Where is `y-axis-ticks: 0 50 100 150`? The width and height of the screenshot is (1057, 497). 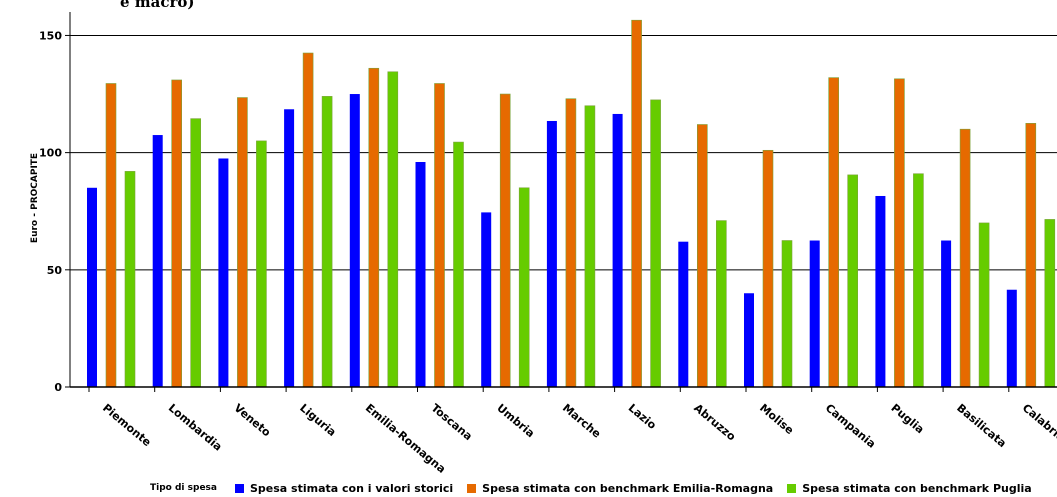 y-axis-ticks: 0 50 100 150 is located at coordinates (54, 211).